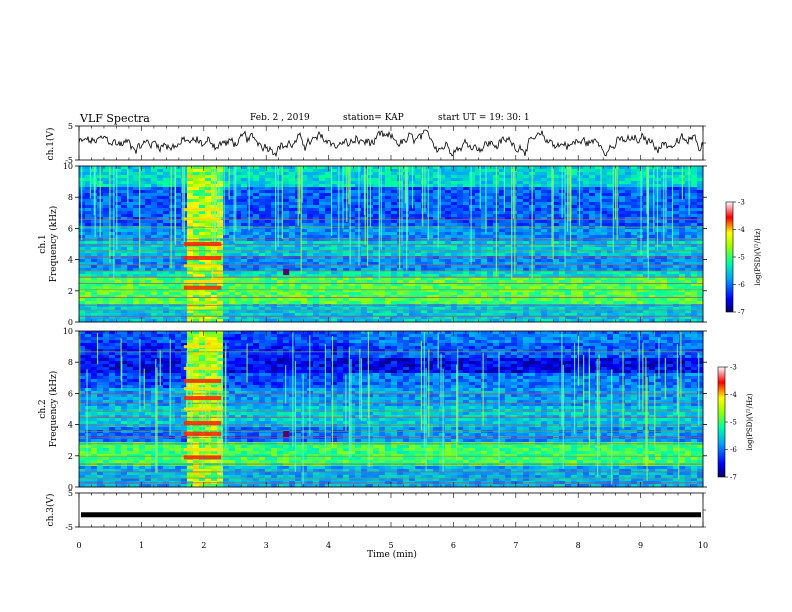 Image resolution: width=792 pixels, height=612 pixels. What do you see at coordinates (115, 118) in the screenshot?
I see `figure-title: VLF Spectra` at bounding box center [115, 118].